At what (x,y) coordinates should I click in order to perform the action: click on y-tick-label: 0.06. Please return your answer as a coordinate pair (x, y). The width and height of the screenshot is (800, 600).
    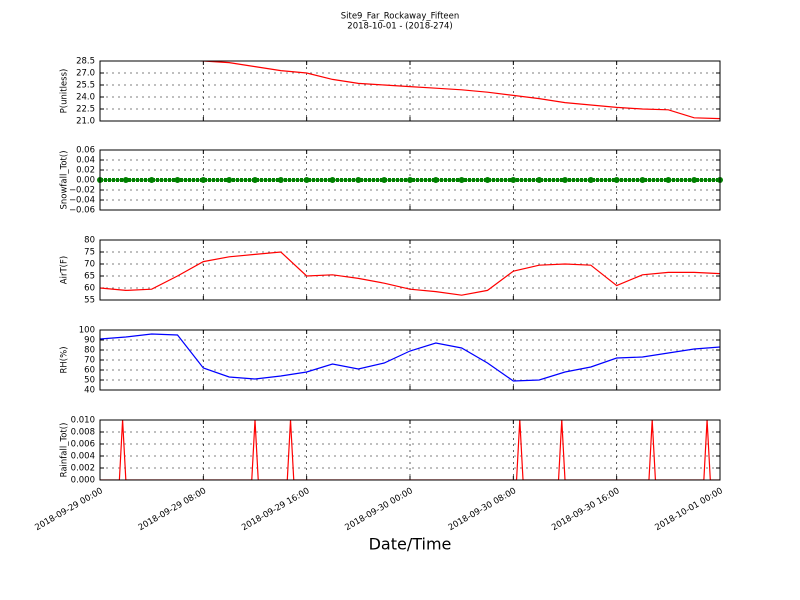
    Looking at the image, I should click on (85, 151).